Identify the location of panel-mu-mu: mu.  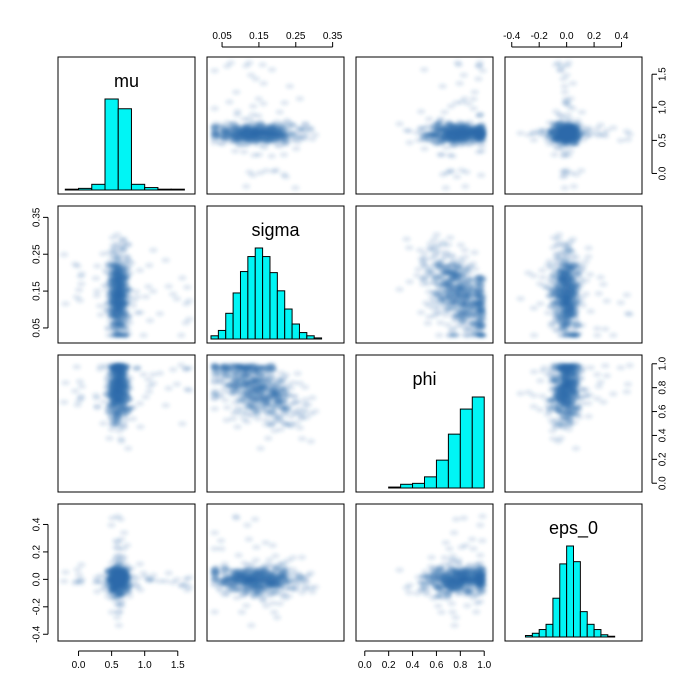
(126, 125).